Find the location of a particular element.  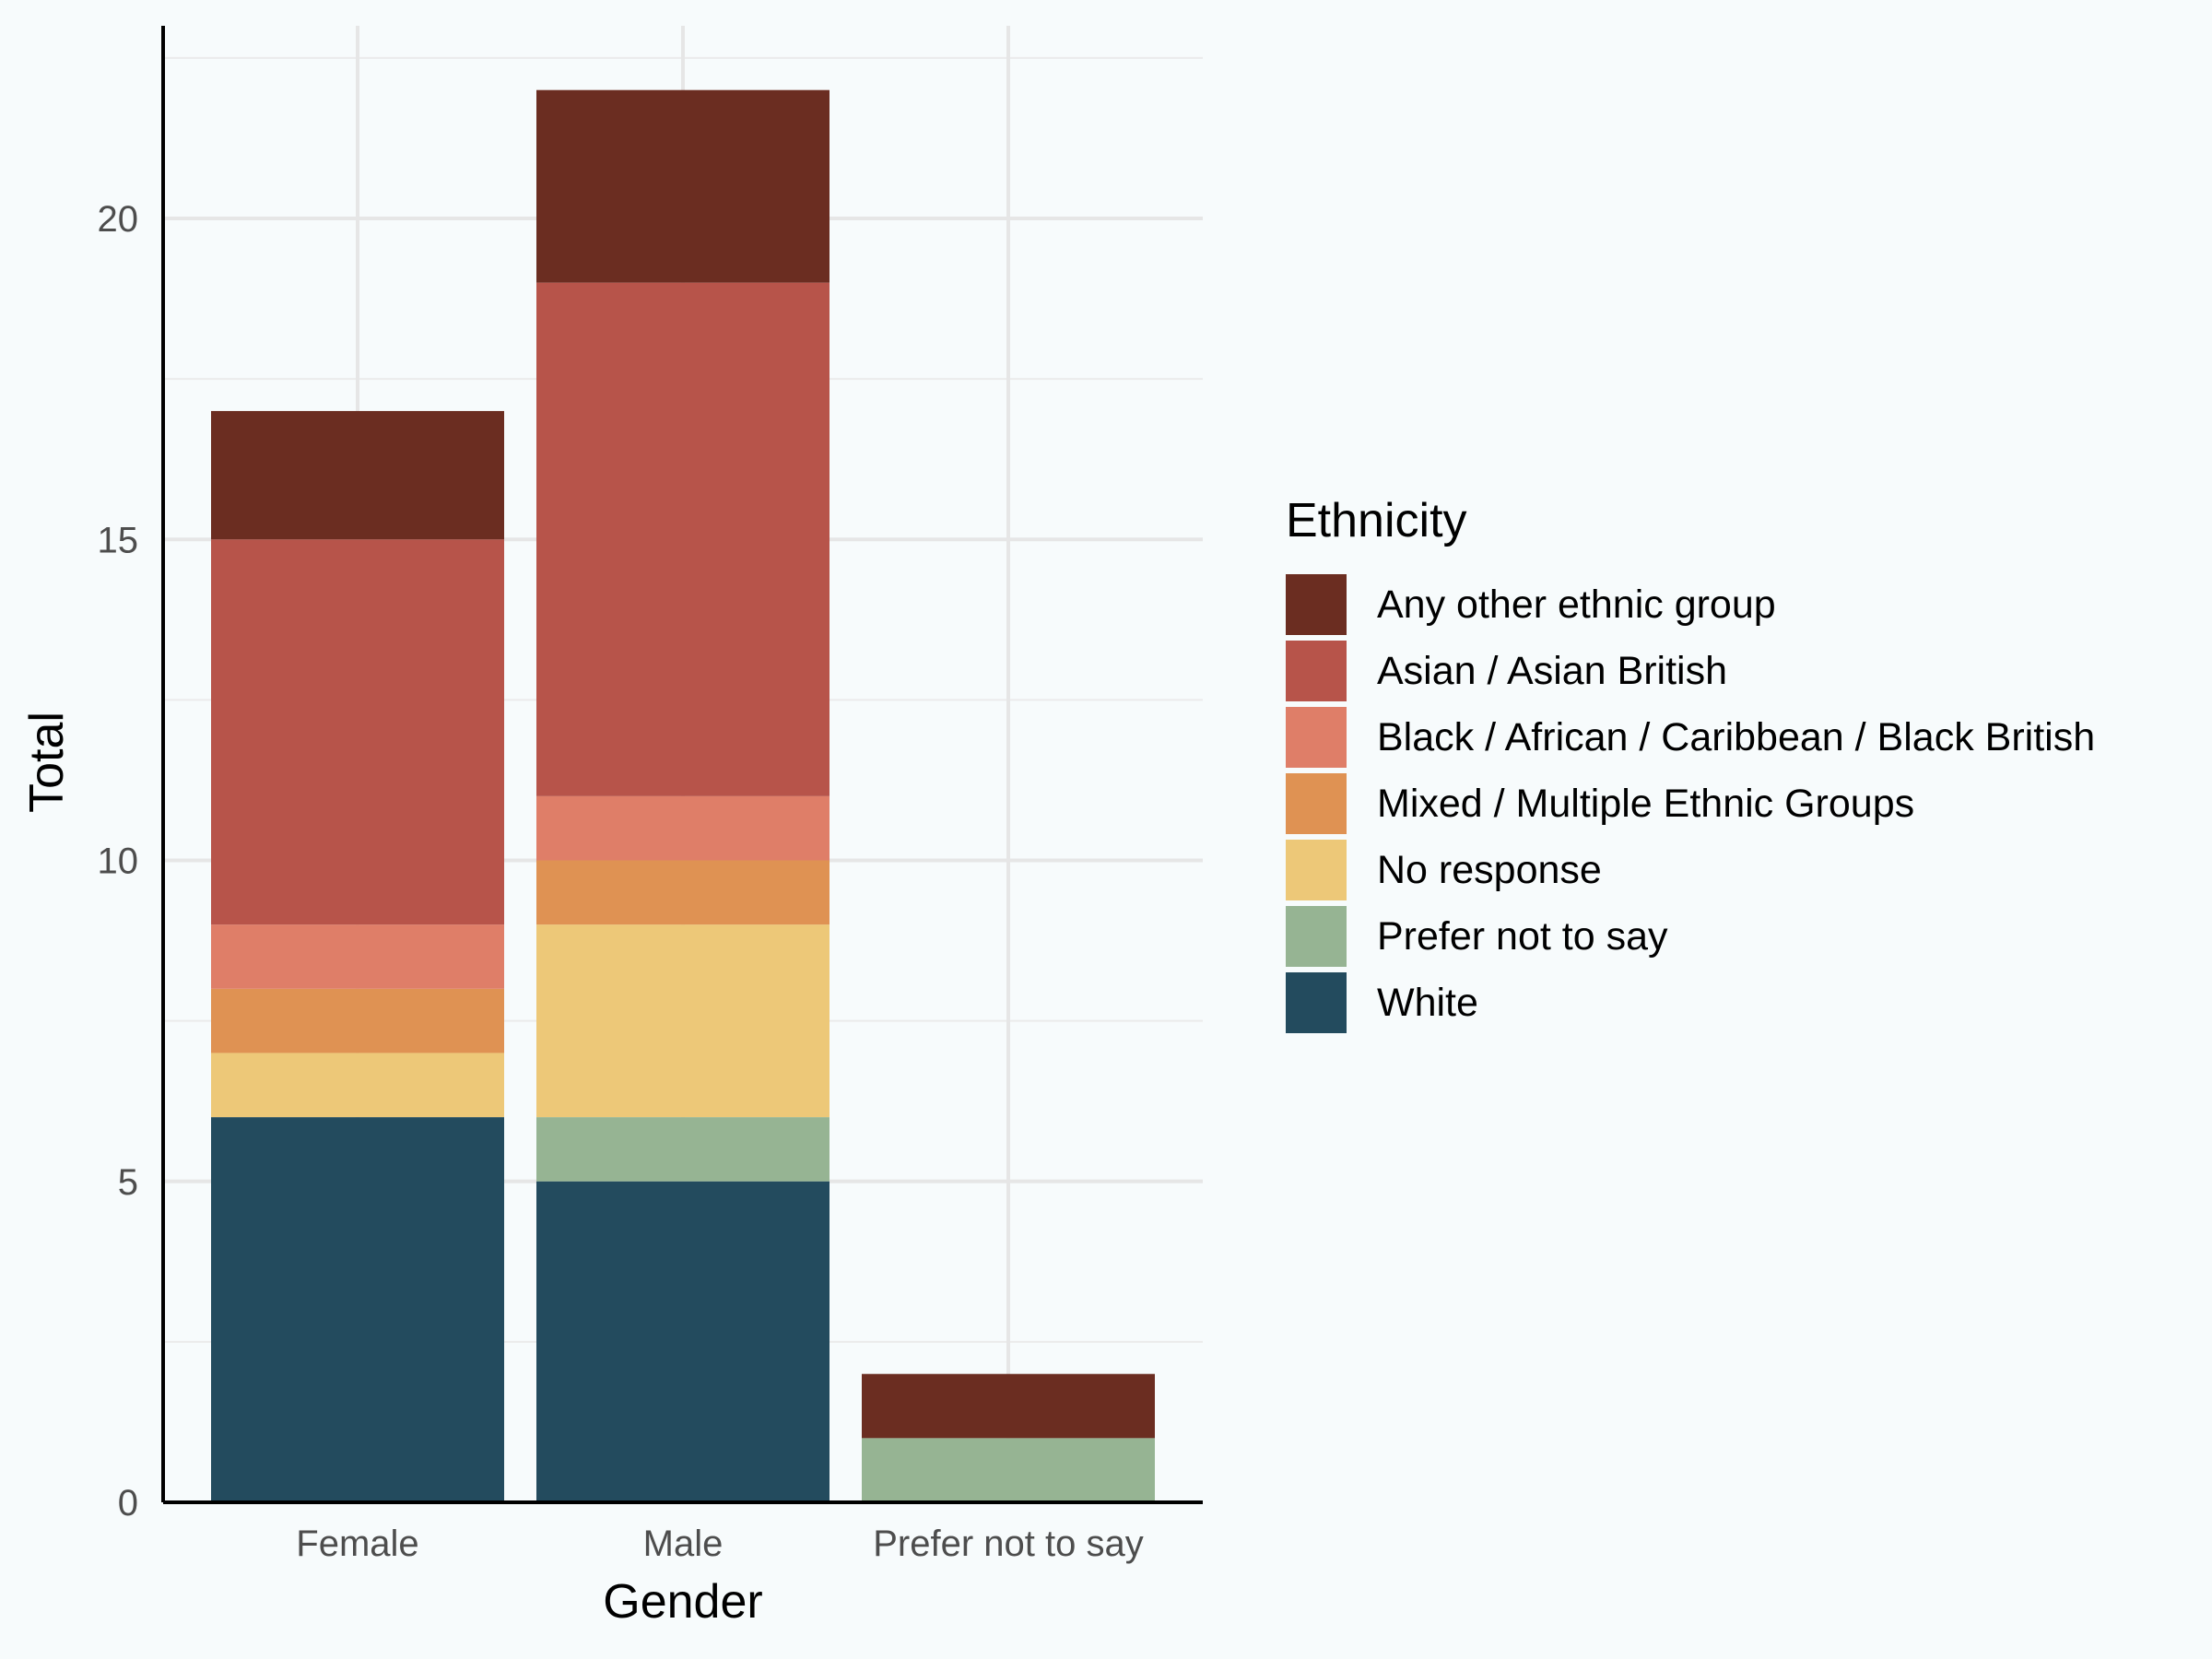

x-axis-title: Gender is located at coordinates (682, 1602).